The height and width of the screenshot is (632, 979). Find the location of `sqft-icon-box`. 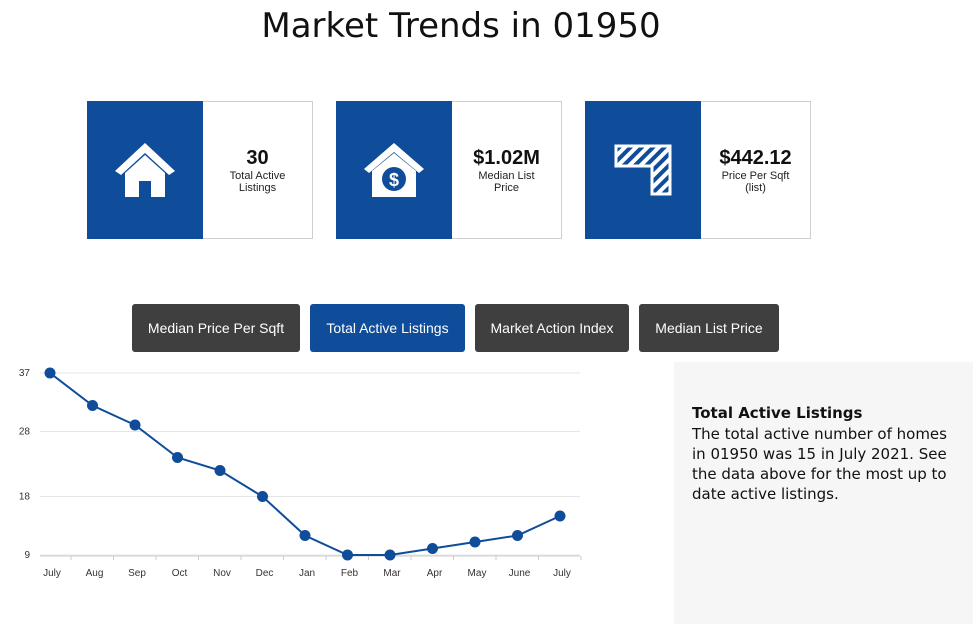

sqft-icon-box is located at coordinates (643, 170).